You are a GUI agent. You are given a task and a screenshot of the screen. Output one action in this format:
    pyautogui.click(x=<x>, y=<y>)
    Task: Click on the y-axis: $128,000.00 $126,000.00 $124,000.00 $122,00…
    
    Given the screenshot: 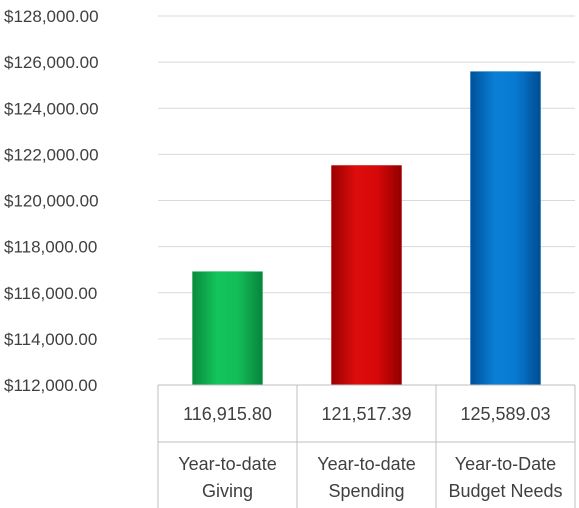 What is the action you would take?
    pyautogui.click(x=51, y=201)
    